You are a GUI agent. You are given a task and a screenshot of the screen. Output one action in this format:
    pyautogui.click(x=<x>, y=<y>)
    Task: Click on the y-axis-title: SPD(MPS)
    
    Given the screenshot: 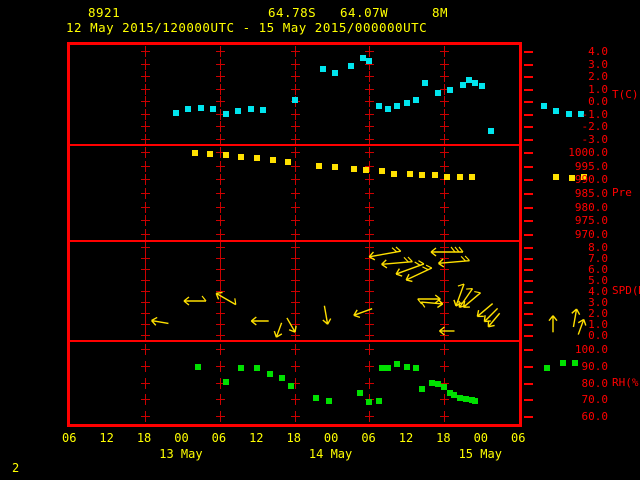 What is the action you would take?
    pyautogui.click(x=626, y=290)
    